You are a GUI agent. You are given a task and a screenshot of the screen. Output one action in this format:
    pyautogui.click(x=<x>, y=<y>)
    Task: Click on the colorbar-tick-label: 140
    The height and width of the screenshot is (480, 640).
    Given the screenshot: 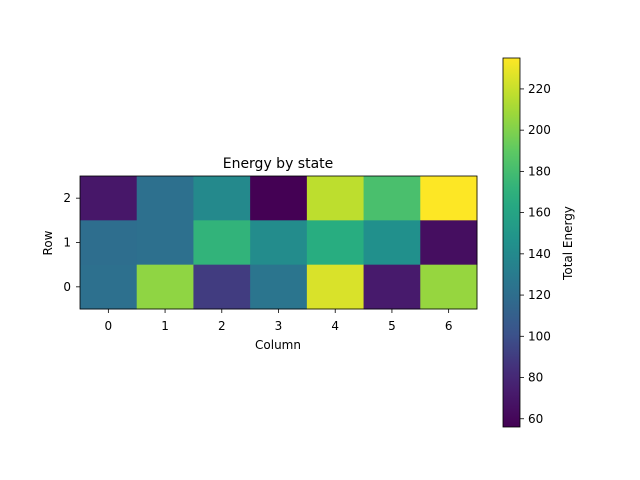 What is the action you would take?
    pyautogui.click(x=539, y=254)
    